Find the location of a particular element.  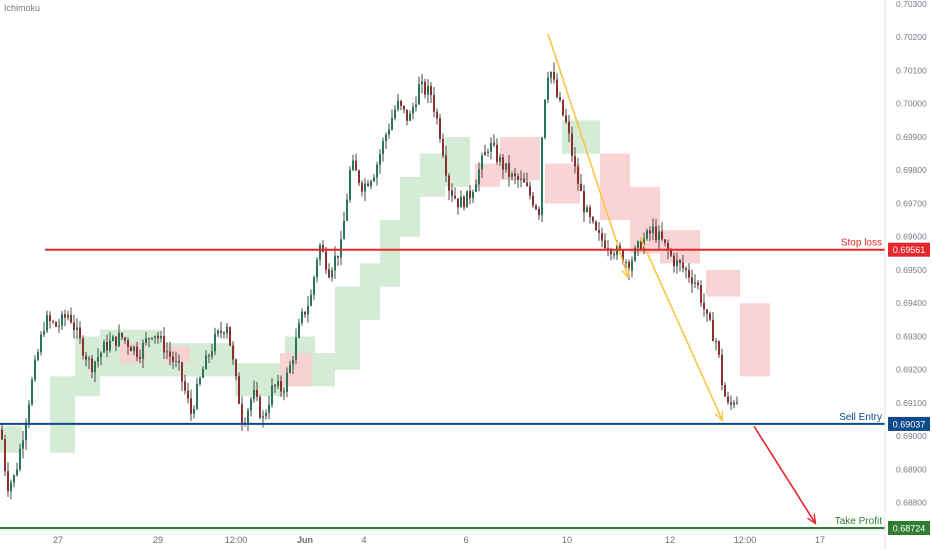

level-name: Sell Entry is located at coordinates (860, 417).